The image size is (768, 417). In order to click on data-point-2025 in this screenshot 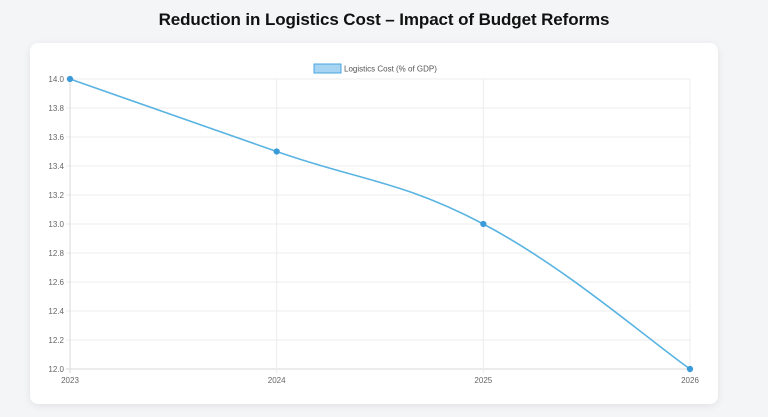, I will do `click(483, 224)`.